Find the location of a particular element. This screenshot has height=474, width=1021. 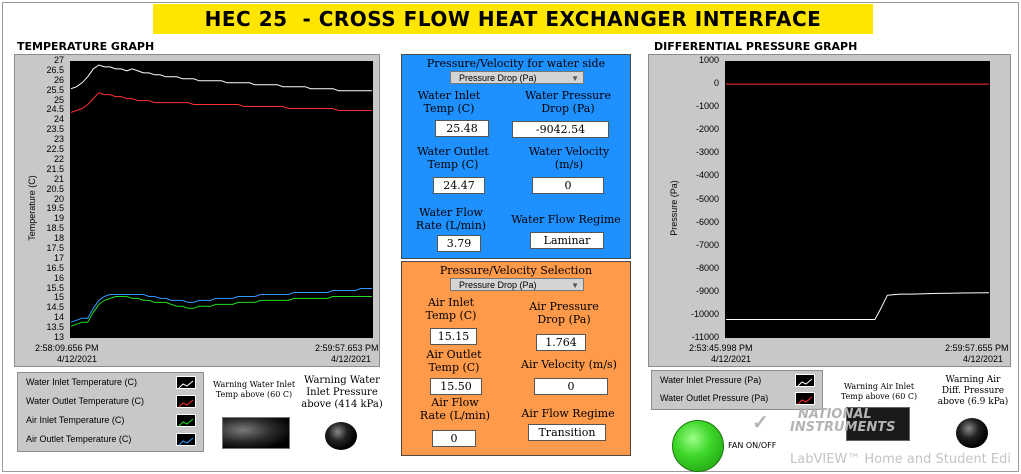

water-outlet-temp-line1: Water Outlet is located at coordinates (453, 151).